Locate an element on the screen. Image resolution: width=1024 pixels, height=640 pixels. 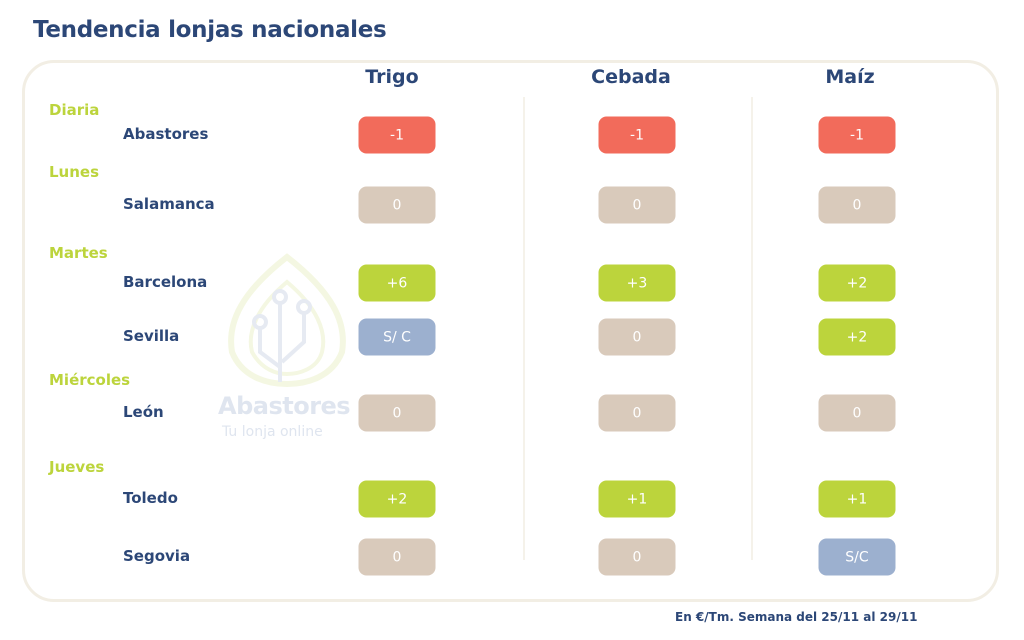
abastores-logo-icon is located at coordinates (287, 320).